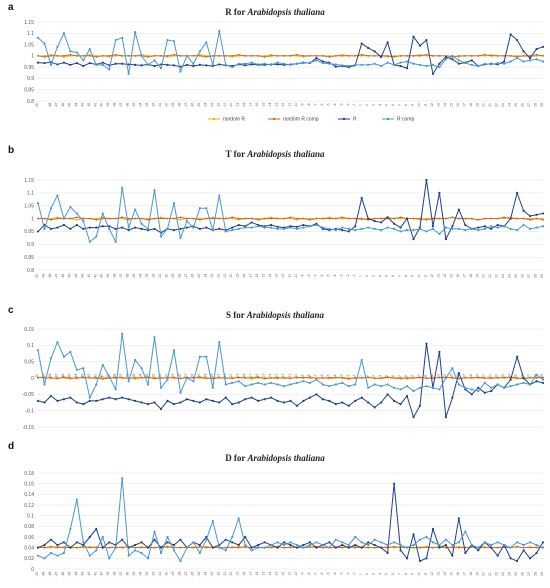 The height and width of the screenshot is (588, 550). Describe the element at coordinates (270, 275) in the screenshot. I see `x-tick-label: -14` at that location.